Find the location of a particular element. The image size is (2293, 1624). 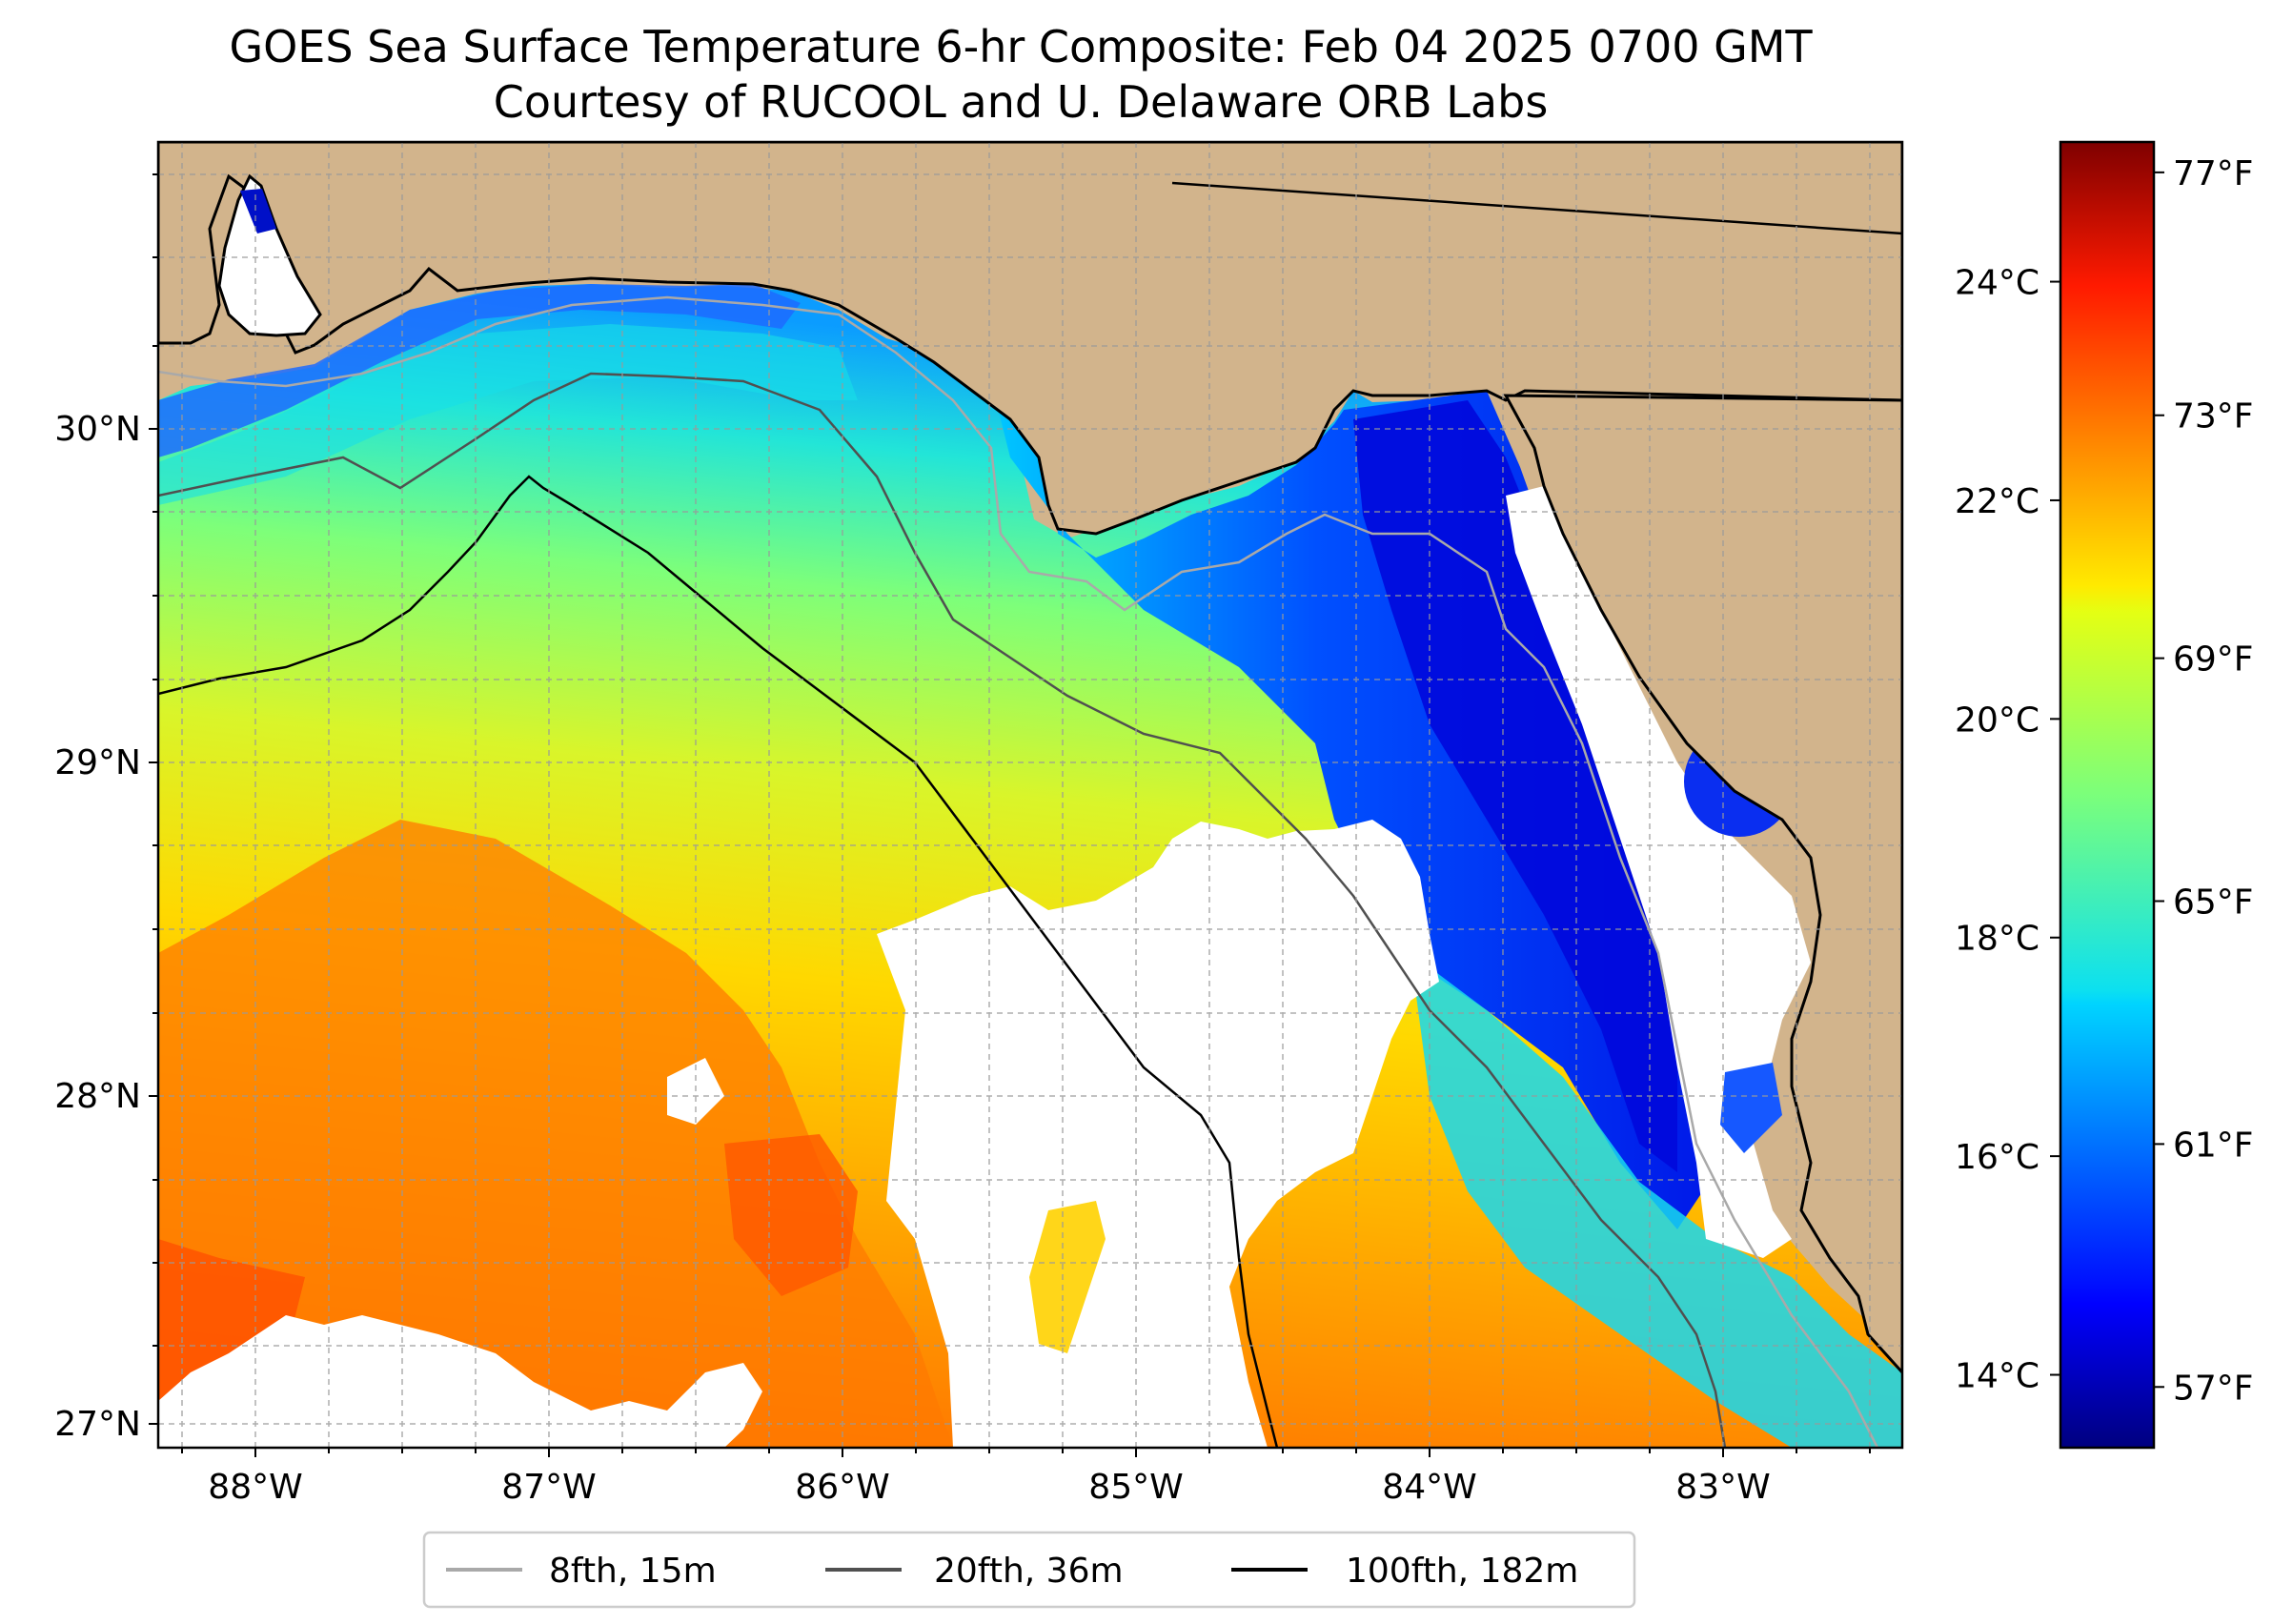

colorbar-fahrenheit-axis: 77°F 73°F 69°F 65°F 61°F 57°F is located at coordinates (2204, 781).